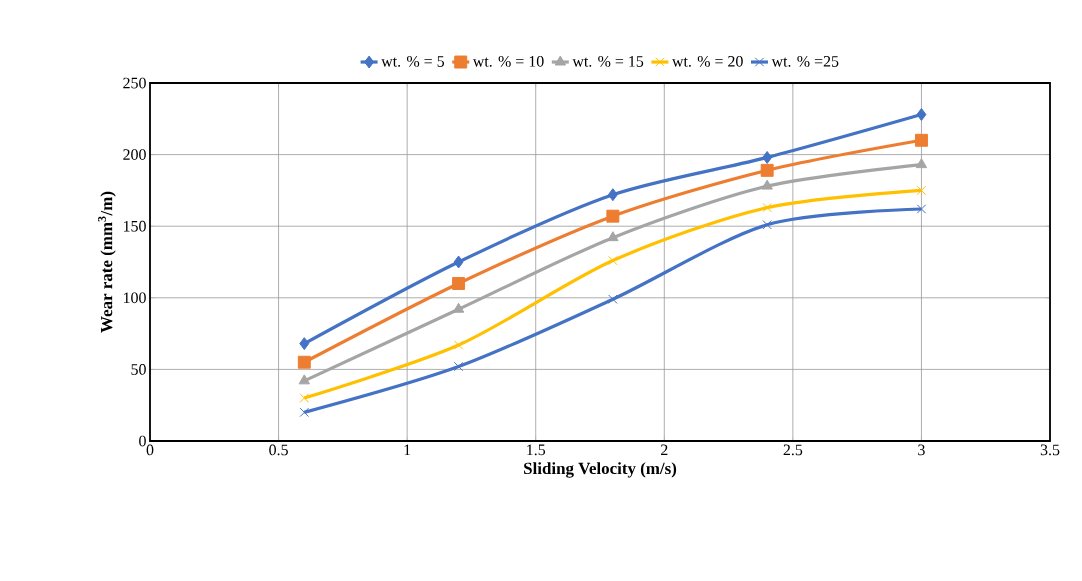  I want to click on x-tick-label: 3, so click(921, 450).